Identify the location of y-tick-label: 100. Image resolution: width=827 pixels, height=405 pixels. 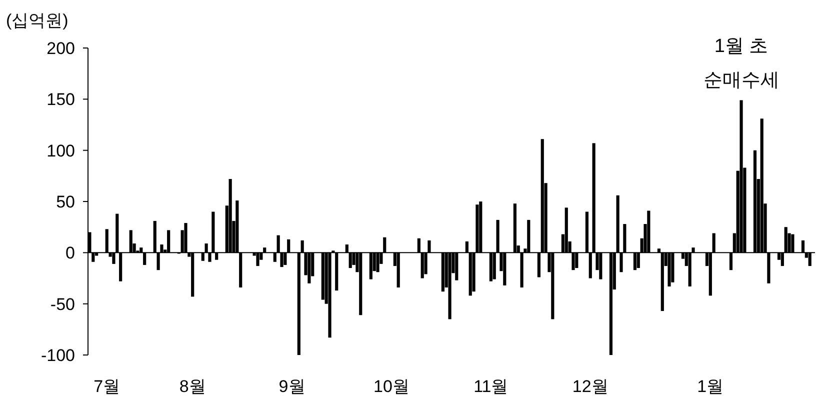
(60, 150).